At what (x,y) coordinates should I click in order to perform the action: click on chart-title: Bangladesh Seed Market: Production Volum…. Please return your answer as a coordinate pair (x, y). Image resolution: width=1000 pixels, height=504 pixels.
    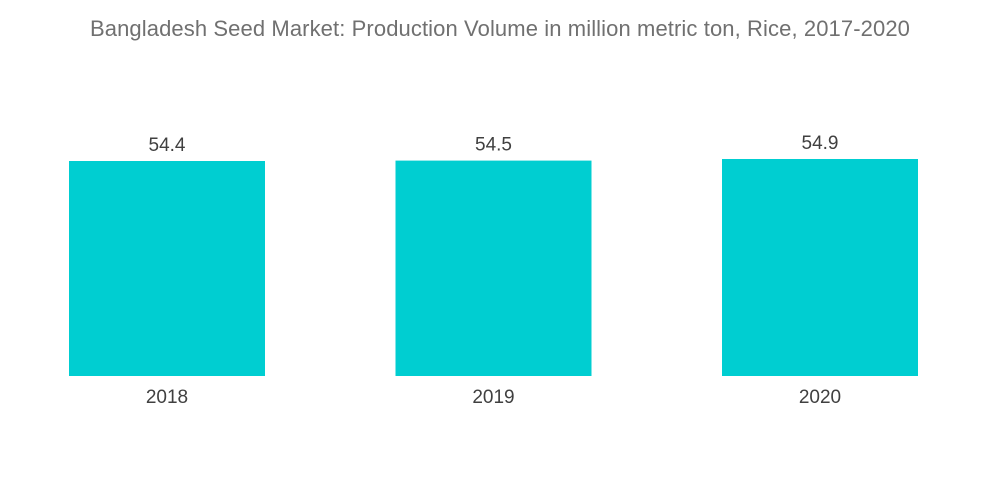
    Looking at the image, I should click on (499, 28).